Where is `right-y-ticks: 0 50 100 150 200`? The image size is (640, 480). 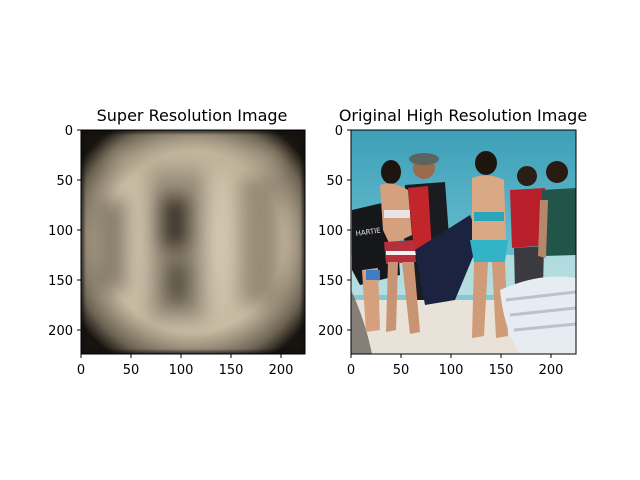 right-y-ticks: 0 50 100 150 200 is located at coordinates (334, 231).